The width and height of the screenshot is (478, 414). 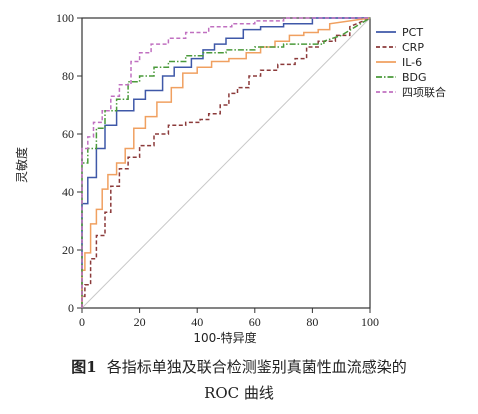 I want to click on caption-line-1: 各指标单独及联合检测鉴别真菌性血流感染的, so click(x=256, y=367).